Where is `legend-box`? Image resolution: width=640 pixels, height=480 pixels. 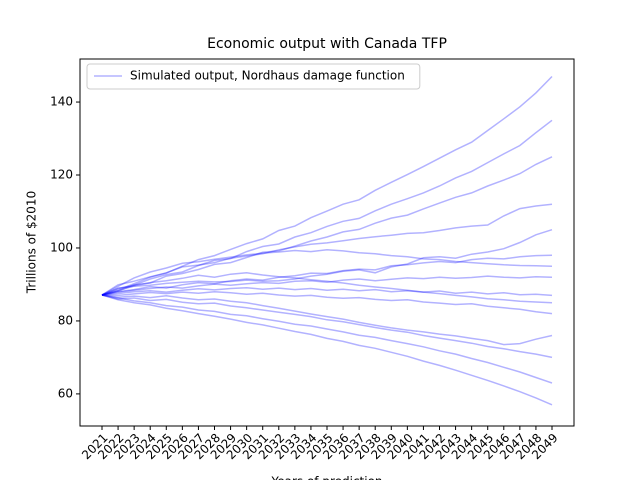
legend-box is located at coordinates (253, 76).